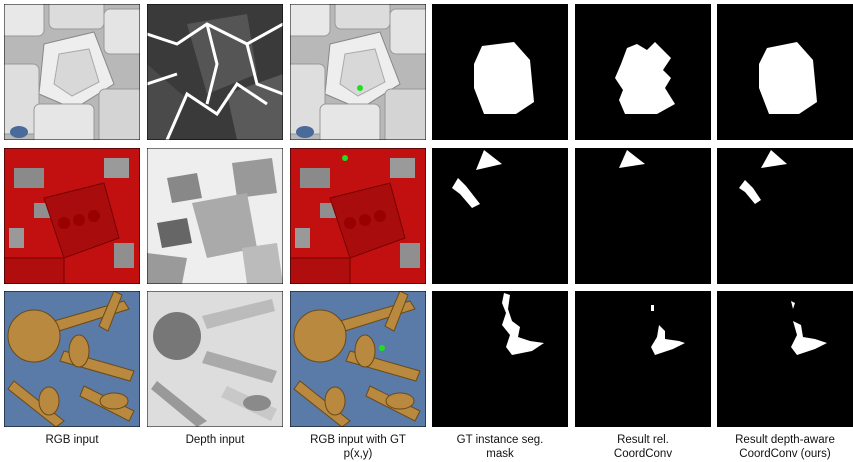 The height and width of the screenshot is (462, 853). What do you see at coordinates (500, 440) in the screenshot?
I see `caption-line: GT instance seg.` at bounding box center [500, 440].